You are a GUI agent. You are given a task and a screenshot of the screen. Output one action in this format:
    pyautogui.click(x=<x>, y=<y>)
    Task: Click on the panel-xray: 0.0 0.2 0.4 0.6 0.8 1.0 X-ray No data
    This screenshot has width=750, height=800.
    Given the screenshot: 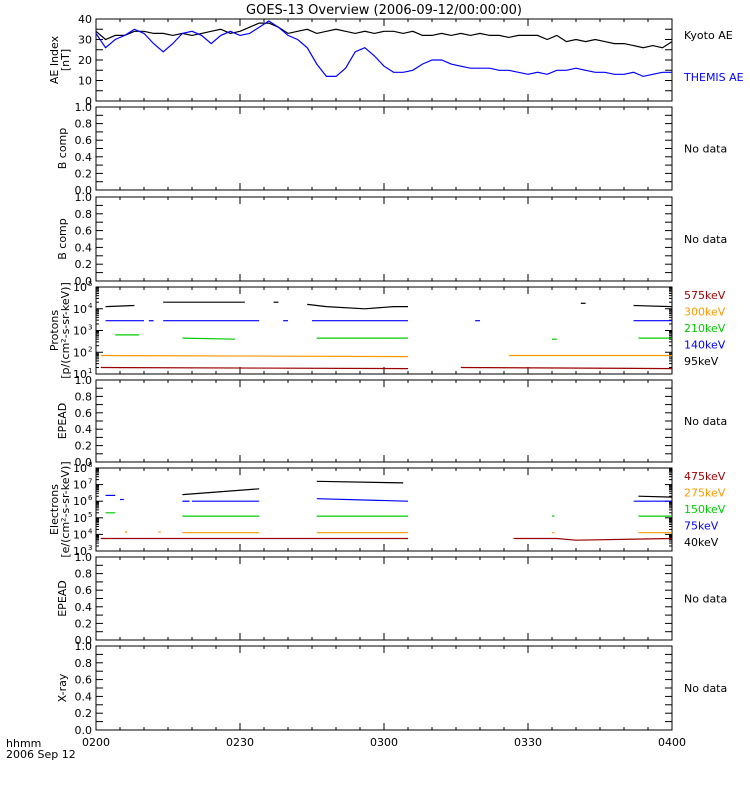 What is the action you would take?
    pyautogui.click(x=391, y=688)
    